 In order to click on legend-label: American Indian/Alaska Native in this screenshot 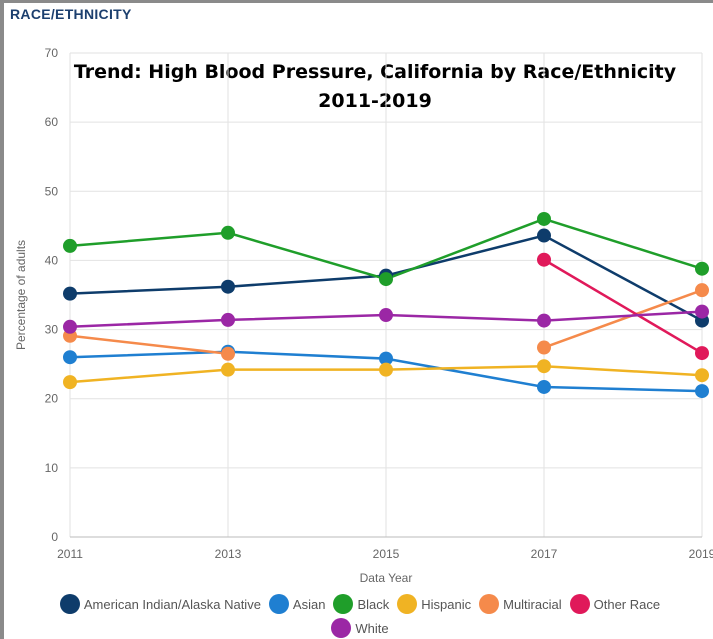, I will do `click(172, 604)`.